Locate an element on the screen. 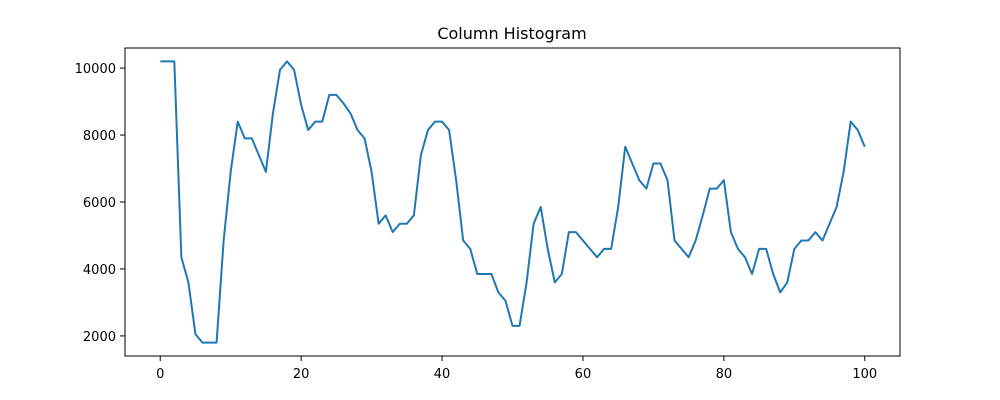 Image resolution: width=1000 pixels, height=400 pixels. y-tick-label: 8000 is located at coordinates (99, 136).